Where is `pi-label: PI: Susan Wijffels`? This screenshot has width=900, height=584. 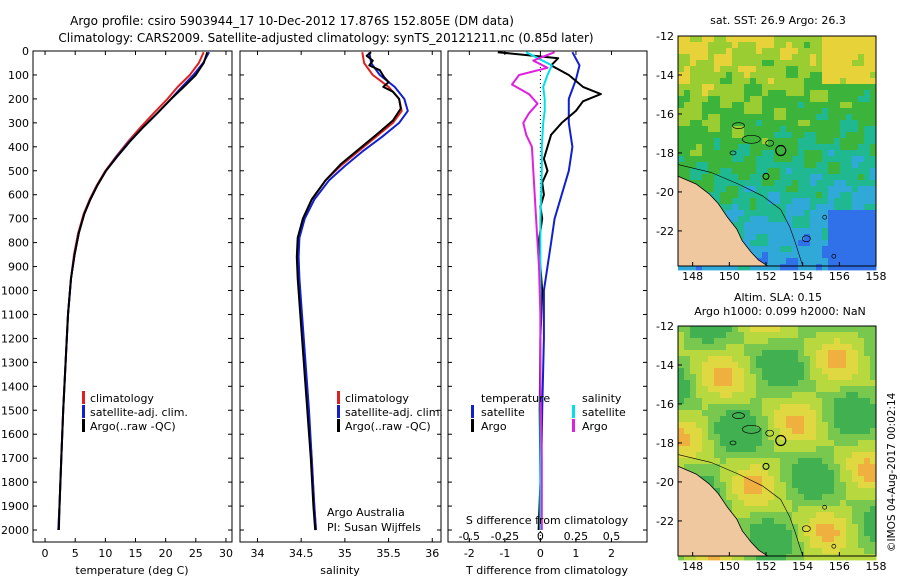 pi-label: PI: Susan Wijffels is located at coordinates (374, 527).